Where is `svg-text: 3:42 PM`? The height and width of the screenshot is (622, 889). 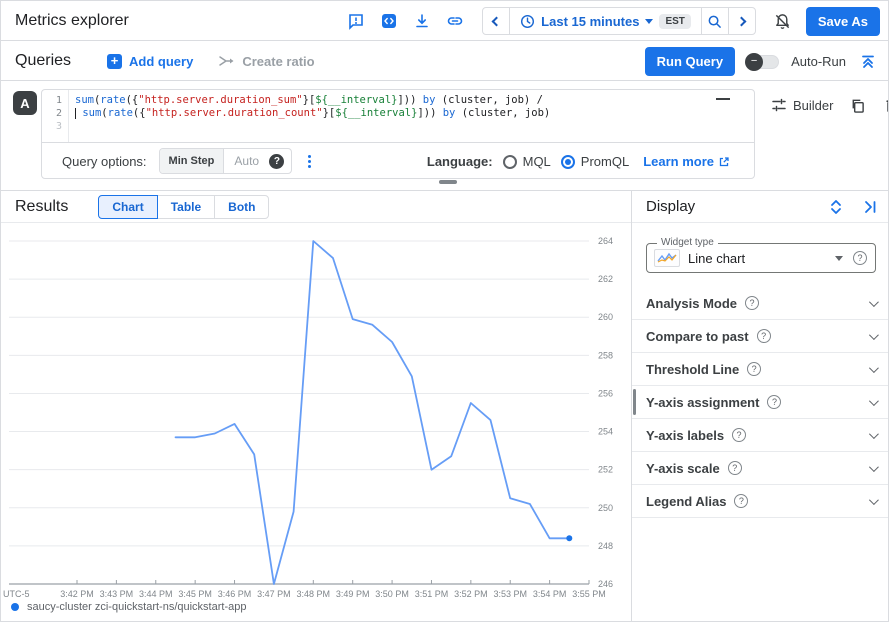
svg-text: 3:42 PM is located at coordinates (77, 594).